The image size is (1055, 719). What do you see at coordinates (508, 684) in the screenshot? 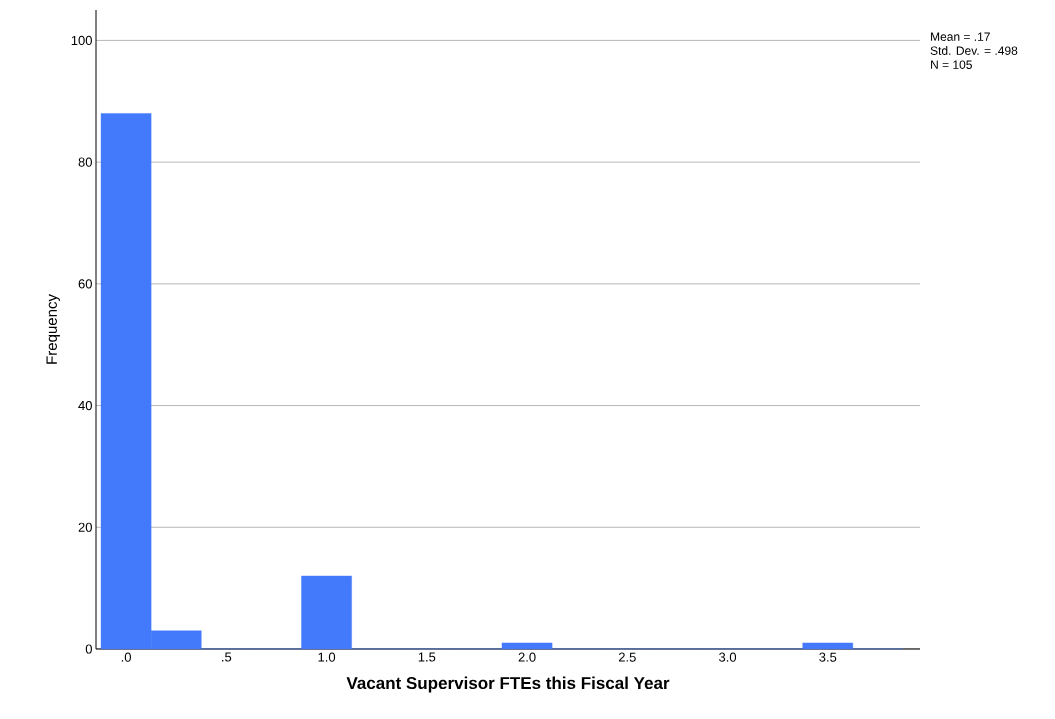
I see `x-axis-title: Vacant Supervisor FTEs this Fiscal Year` at bounding box center [508, 684].